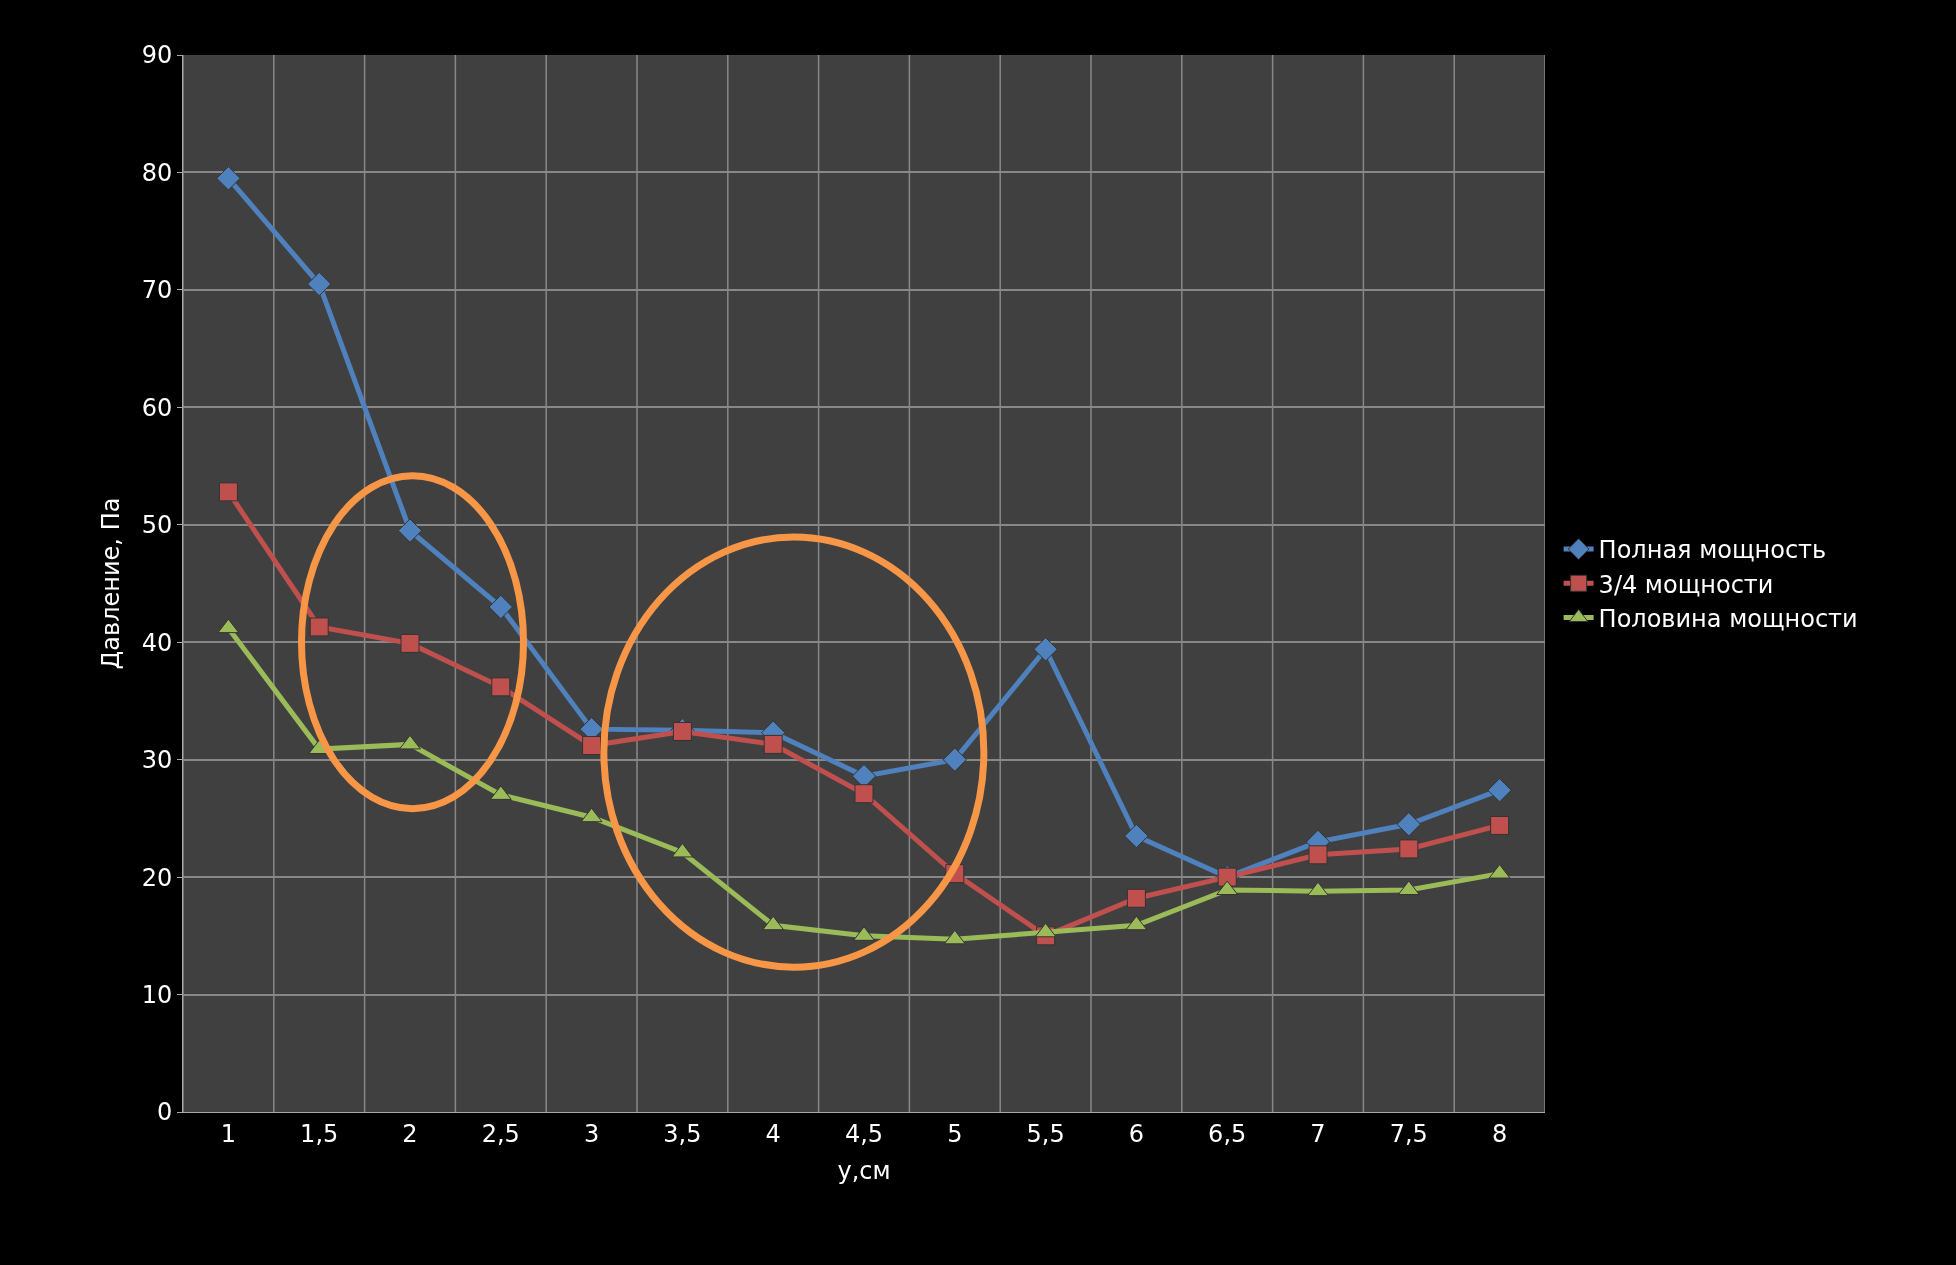 This screenshot has height=1265, width=1956. What do you see at coordinates (157, 877) in the screenshot?
I see `y-tick-label: 20` at bounding box center [157, 877].